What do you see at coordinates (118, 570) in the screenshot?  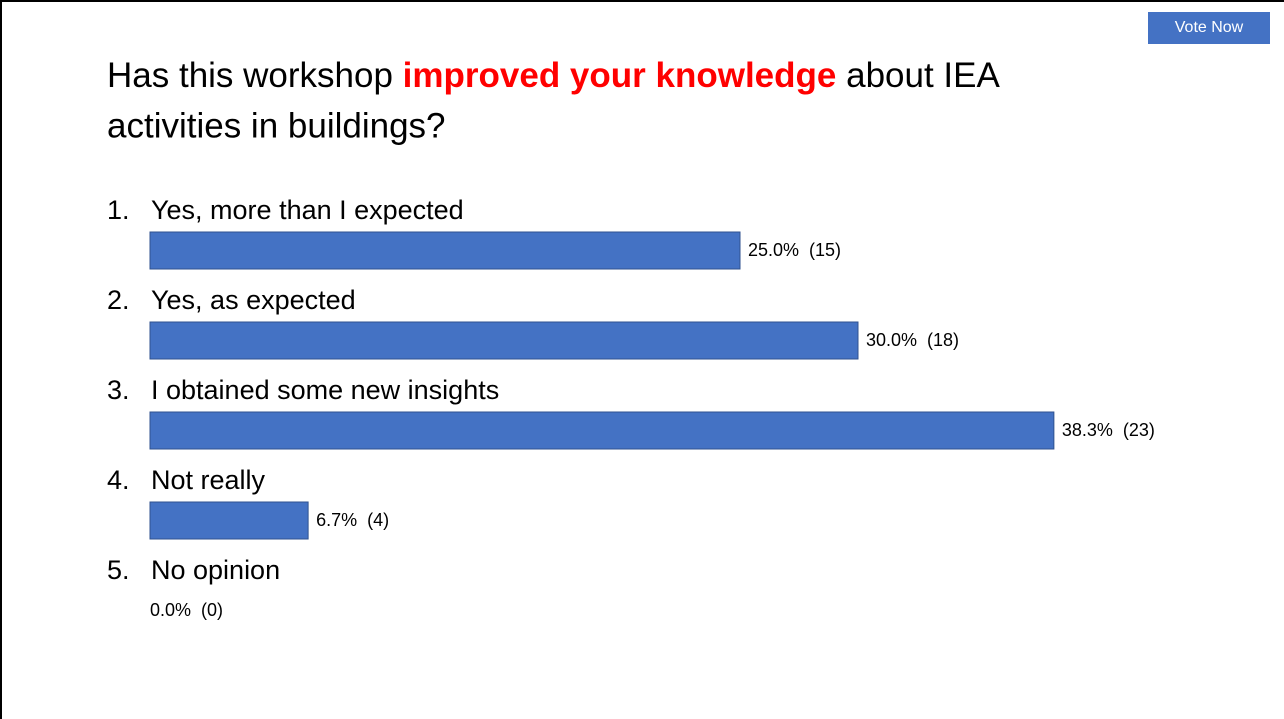 I see `item-number: 5.` at bounding box center [118, 570].